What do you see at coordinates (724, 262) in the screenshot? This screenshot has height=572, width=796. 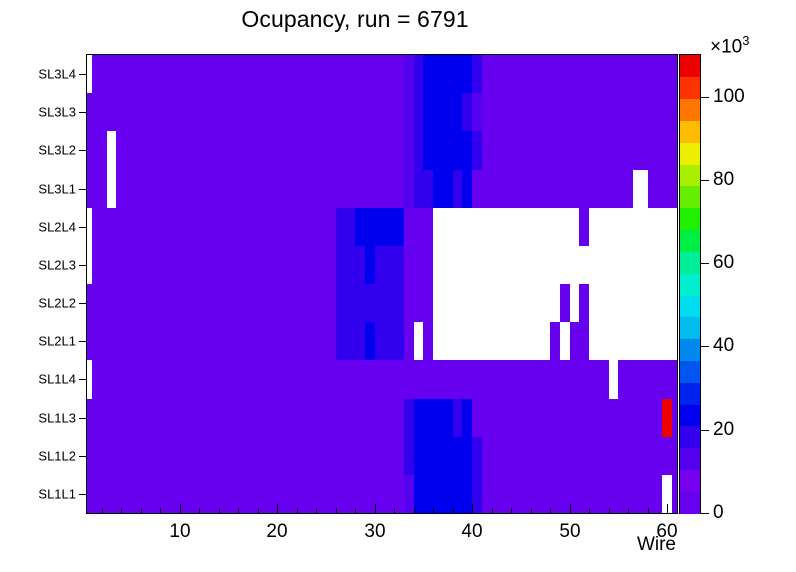 I see `colorbar-label-60: 60` at bounding box center [724, 262].